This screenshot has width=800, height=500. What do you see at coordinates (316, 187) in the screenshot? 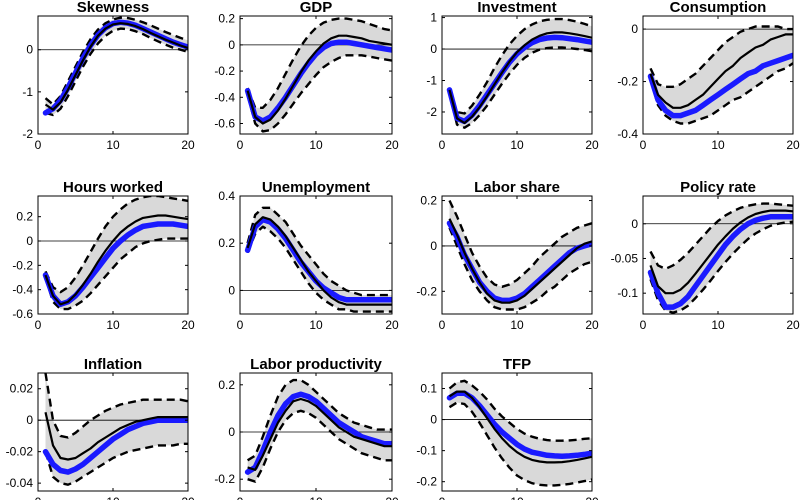
I see `panel-title: Unemployment` at bounding box center [316, 187].